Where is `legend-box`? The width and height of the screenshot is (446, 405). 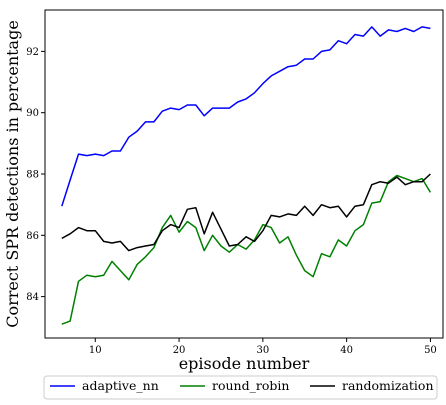
legend-box is located at coordinates (240, 387).